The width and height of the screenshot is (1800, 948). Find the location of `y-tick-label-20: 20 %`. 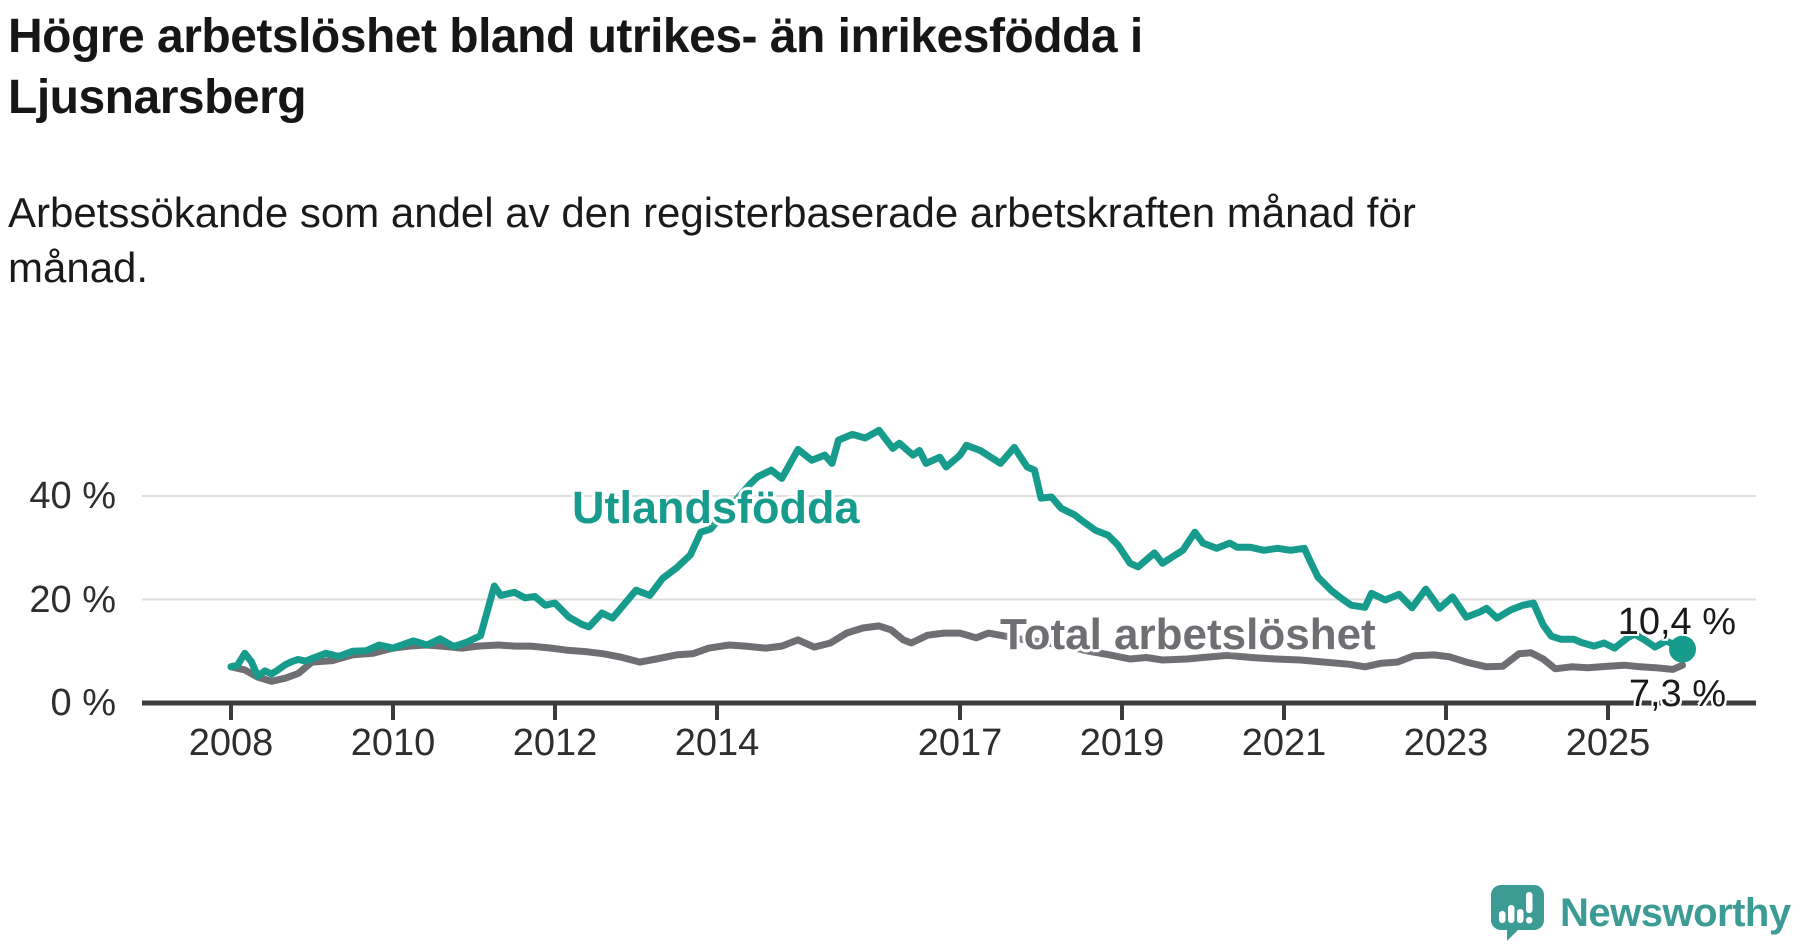

y-tick-label-20: 20 % is located at coordinates (72, 599).